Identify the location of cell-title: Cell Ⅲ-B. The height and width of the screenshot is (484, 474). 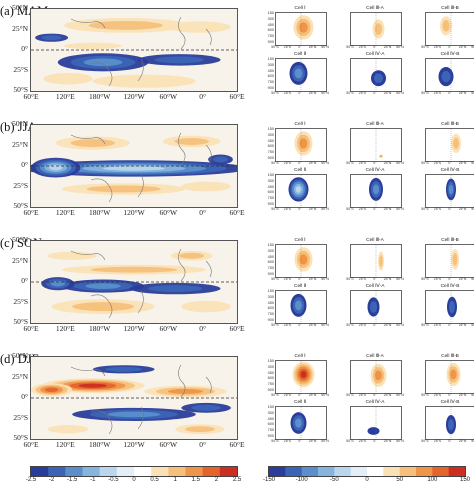
(450, 124).